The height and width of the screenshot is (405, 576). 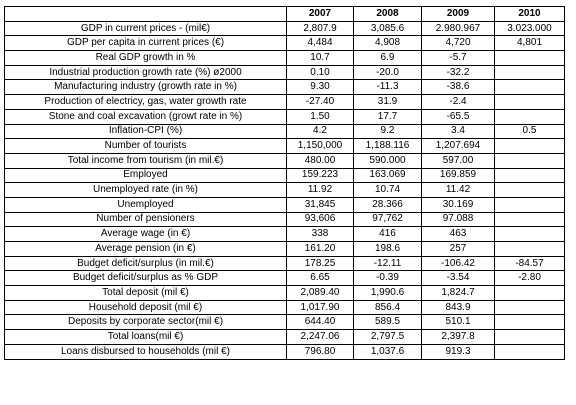 What do you see at coordinates (145, 58) in the screenshot?
I see `row-label: Real GDP growth in %` at bounding box center [145, 58].